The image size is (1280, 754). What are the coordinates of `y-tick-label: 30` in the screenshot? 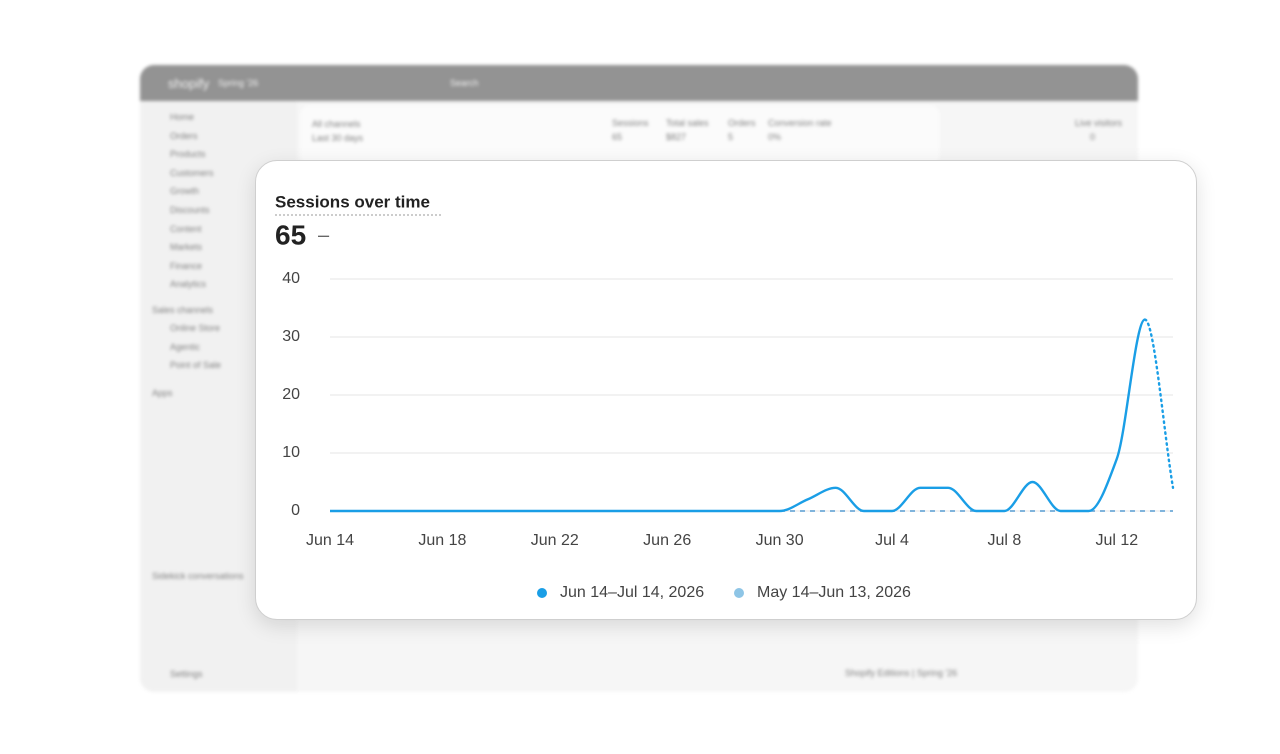 It's located at (291, 336).